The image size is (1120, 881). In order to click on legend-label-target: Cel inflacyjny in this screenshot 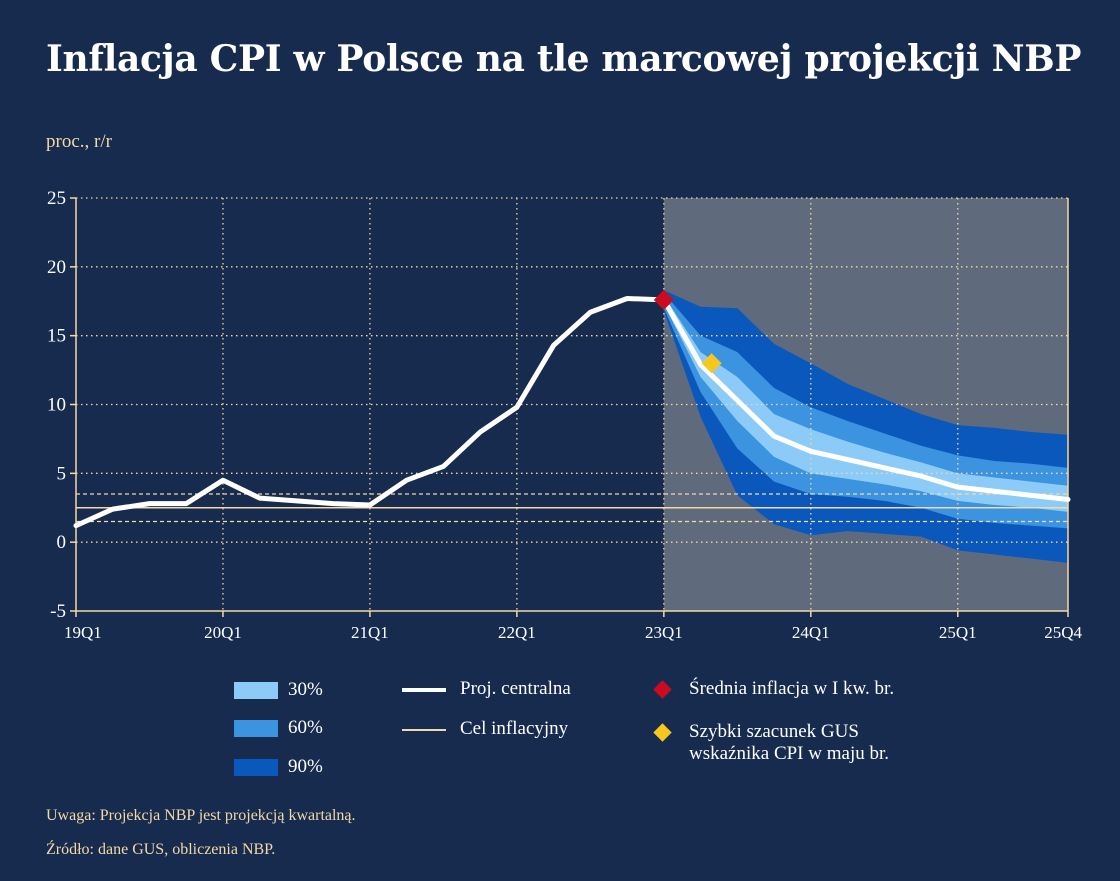, I will do `click(514, 728)`.